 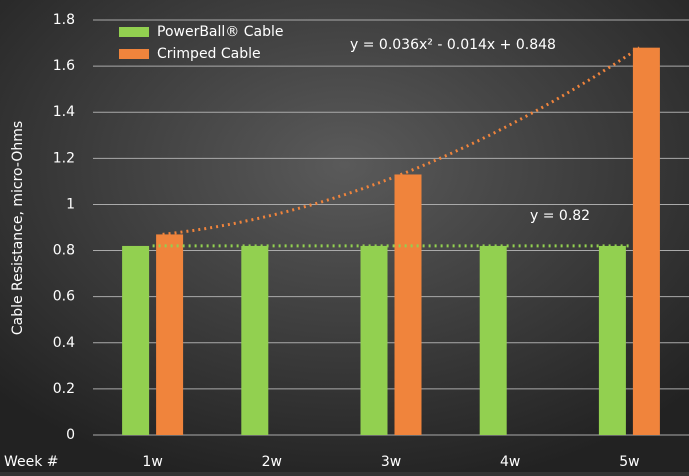 I want to click on y-tick-label: 0.6, so click(x=64, y=297).